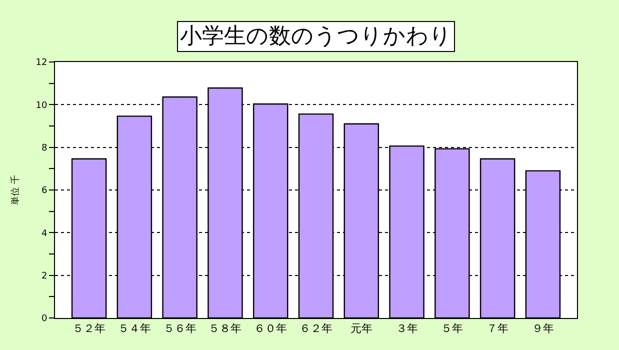 Image resolution: width=619 pixels, height=350 pixels. Describe the element at coordinates (179, 329) in the screenshot. I see `x-tick-label: ５６年` at that location.